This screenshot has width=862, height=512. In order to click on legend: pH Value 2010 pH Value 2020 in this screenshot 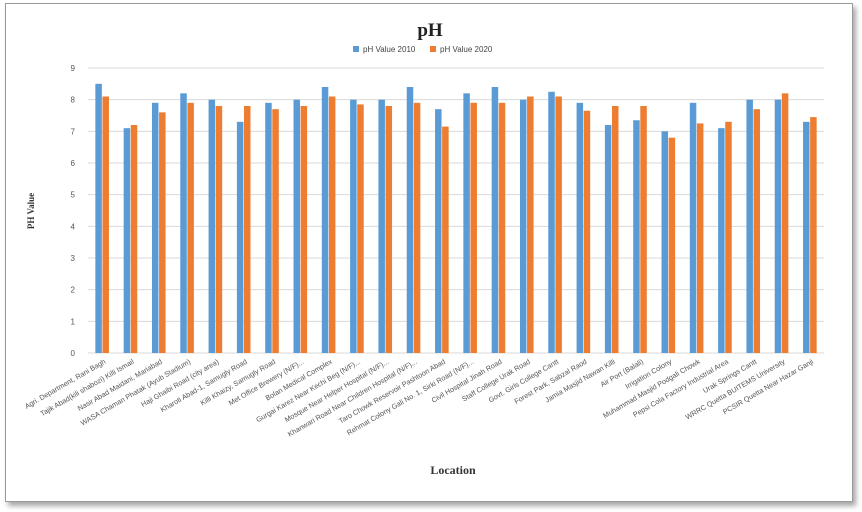, I will do `click(423, 49)`.